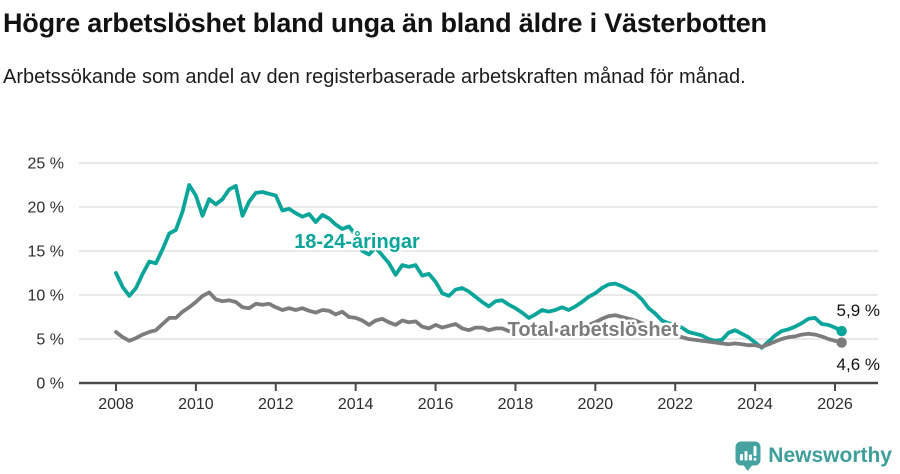 The image size is (900, 474). What do you see at coordinates (516, 404) in the screenshot?
I see `x-tick-label: 2018` at bounding box center [516, 404].